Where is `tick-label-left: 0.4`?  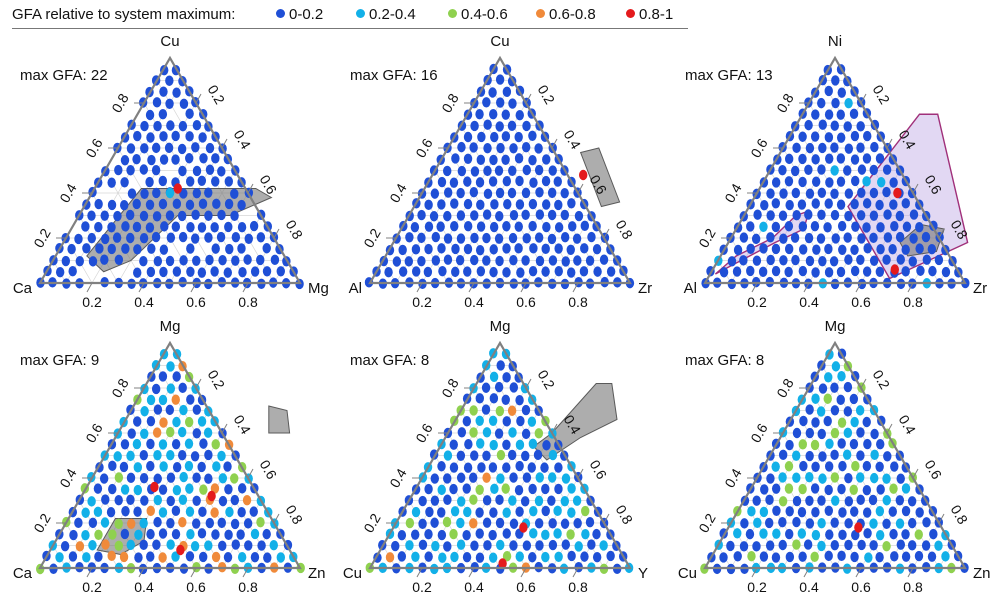
tick-label-left: 0.4 is located at coordinates (68, 192).